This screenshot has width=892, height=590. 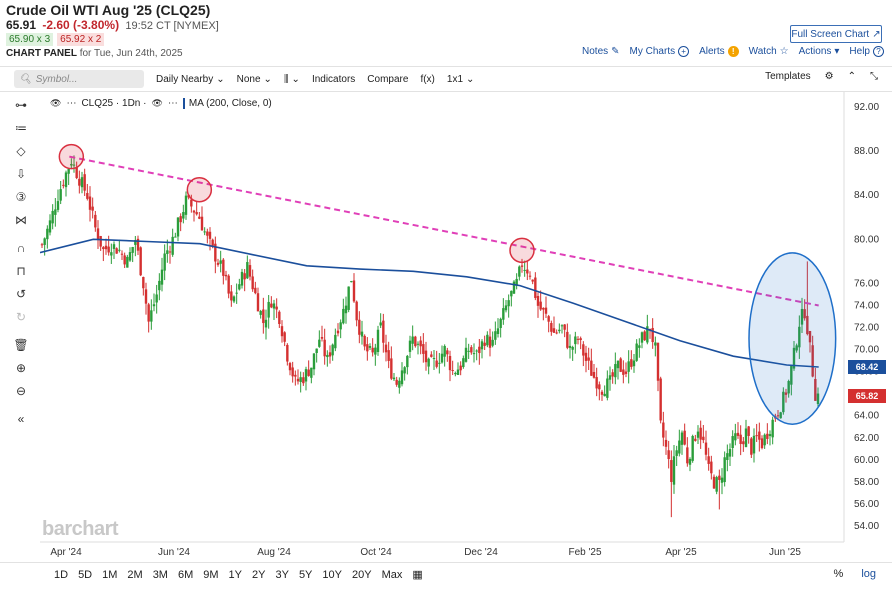 I want to click on indicators-button: Indicators, so click(x=333, y=79).